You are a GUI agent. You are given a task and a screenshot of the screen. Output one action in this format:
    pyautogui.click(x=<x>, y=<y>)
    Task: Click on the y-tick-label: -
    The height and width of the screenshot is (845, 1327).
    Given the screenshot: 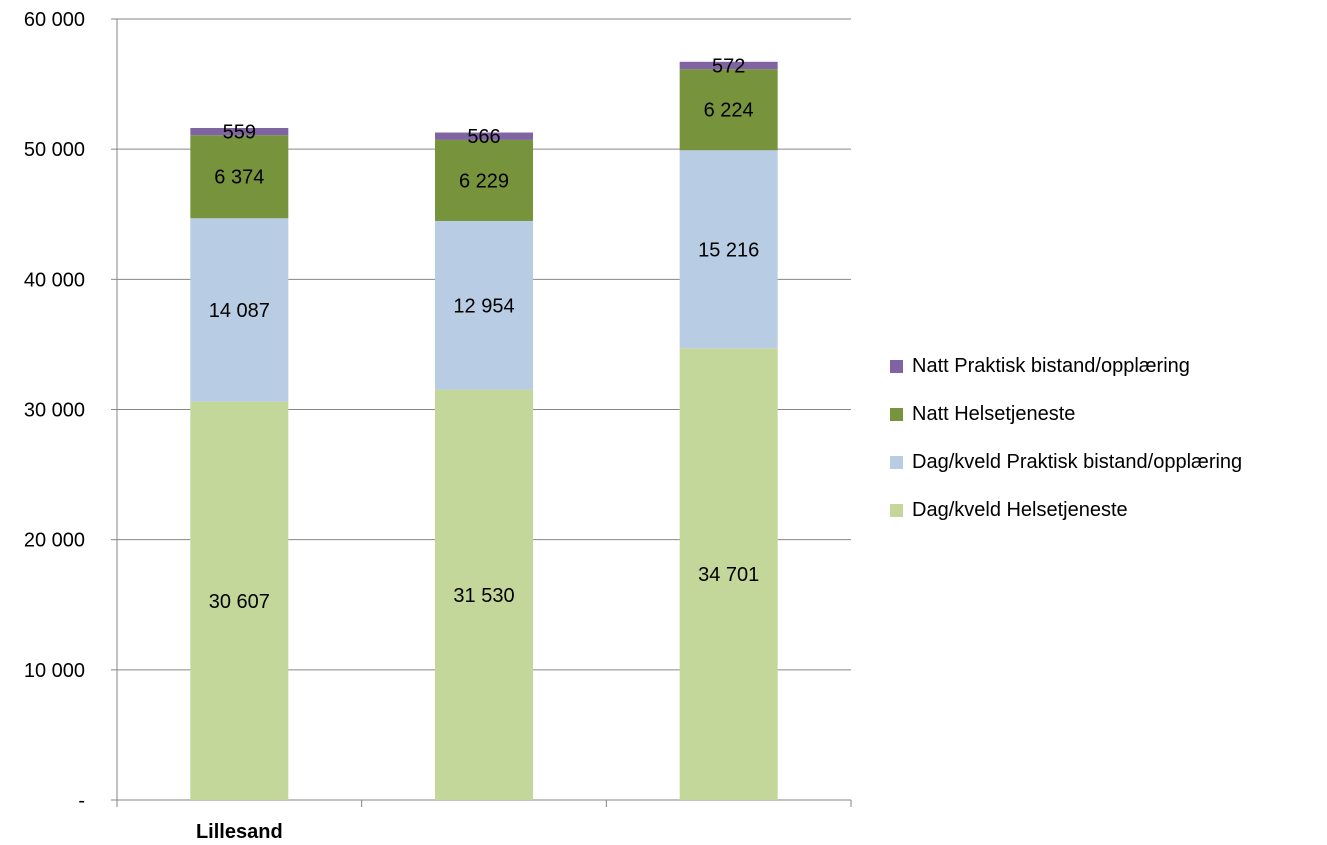 What is the action you would take?
    pyautogui.click(x=81, y=801)
    